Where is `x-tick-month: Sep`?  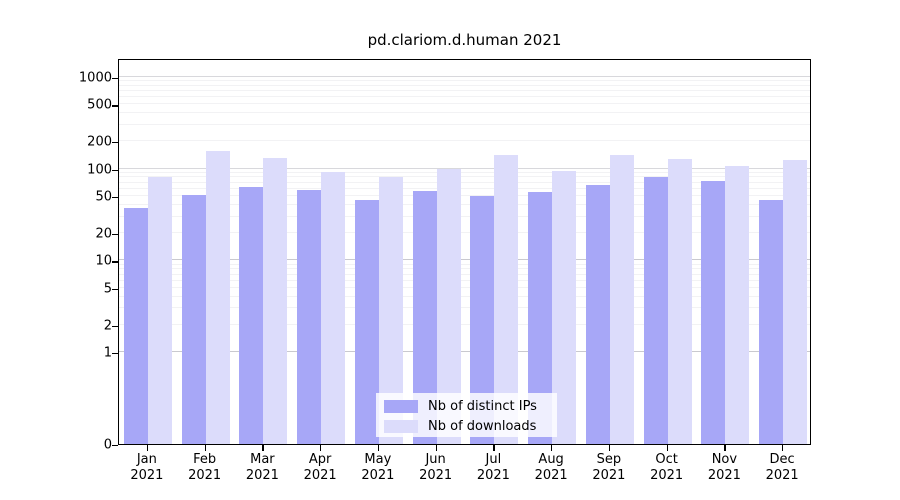 x-tick-month: Sep is located at coordinates (609, 459).